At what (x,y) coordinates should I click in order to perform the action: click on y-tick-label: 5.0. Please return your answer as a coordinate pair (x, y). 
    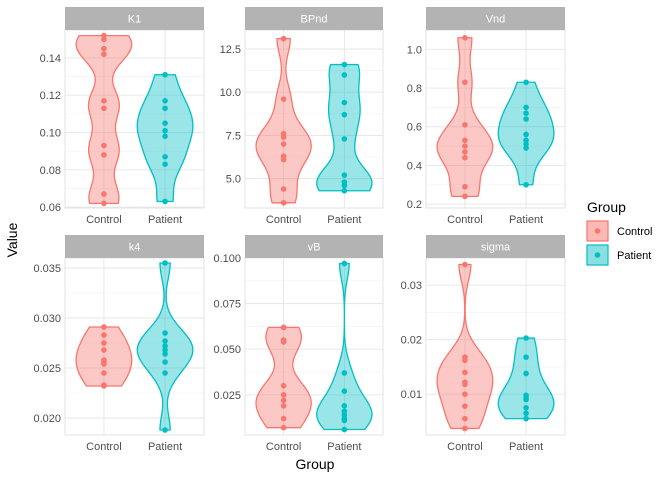
    Looking at the image, I should click on (233, 180).